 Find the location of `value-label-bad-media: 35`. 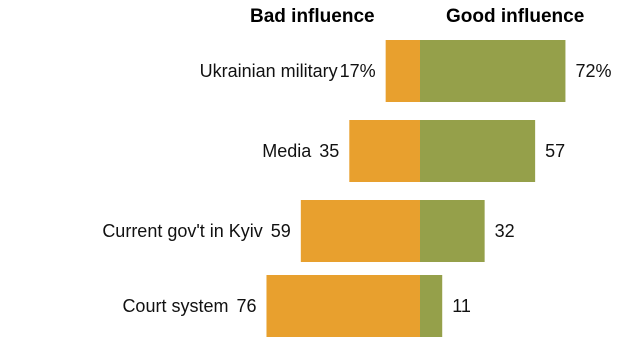

value-label-bad-media: 35 is located at coordinates (329, 151).